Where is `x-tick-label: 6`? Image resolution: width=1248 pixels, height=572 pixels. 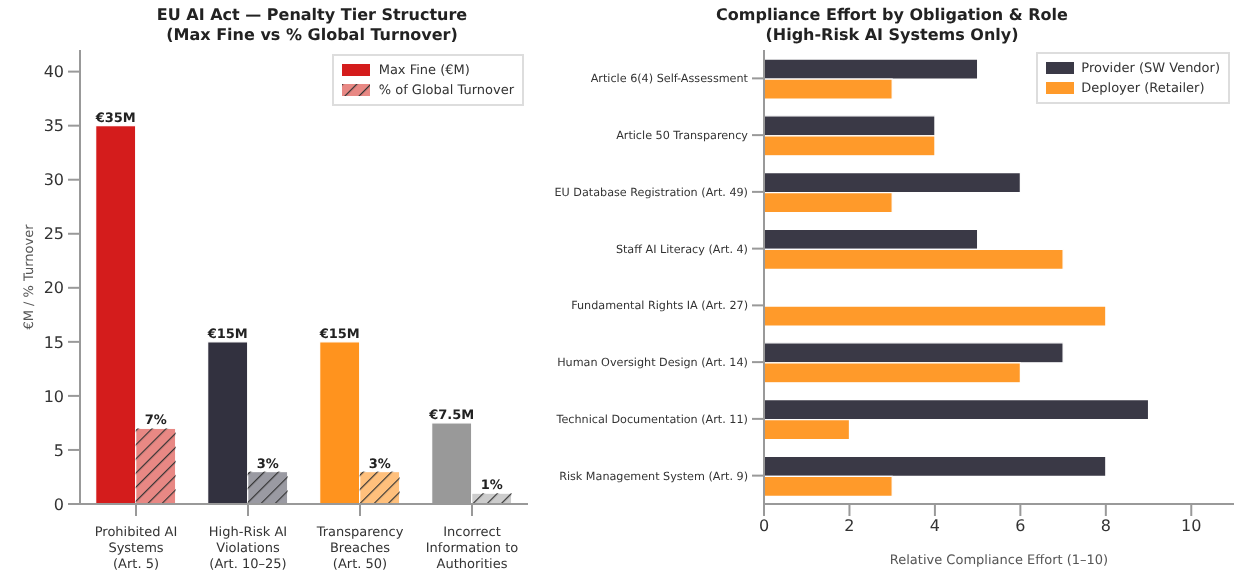
x-tick-label: 6 is located at coordinates (1020, 526).